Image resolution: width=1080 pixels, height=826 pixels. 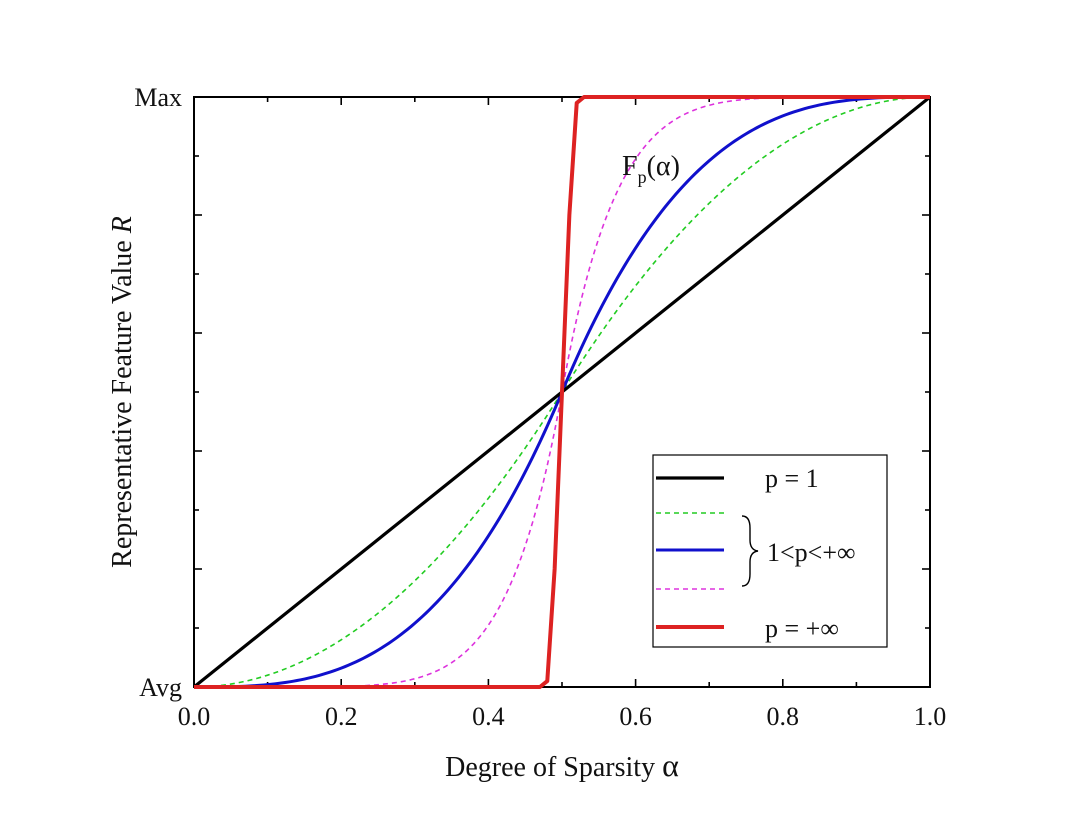 What do you see at coordinates (158, 97) in the screenshot?
I see `y-tick-label: Max` at bounding box center [158, 97].